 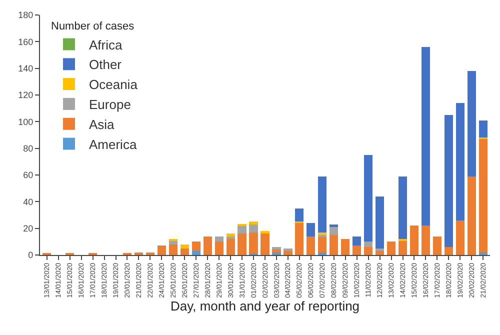 I want to click on legend-label: Oceania, so click(x=113, y=84).